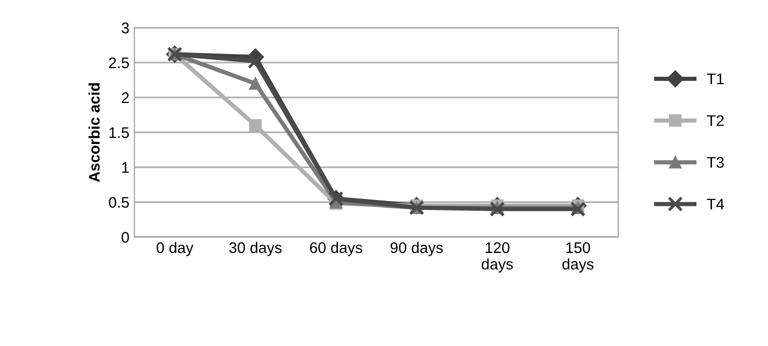 The image size is (768, 346). Describe the element at coordinates (715, 120) in the screenshot. I see `legend-label: T2` at that location.